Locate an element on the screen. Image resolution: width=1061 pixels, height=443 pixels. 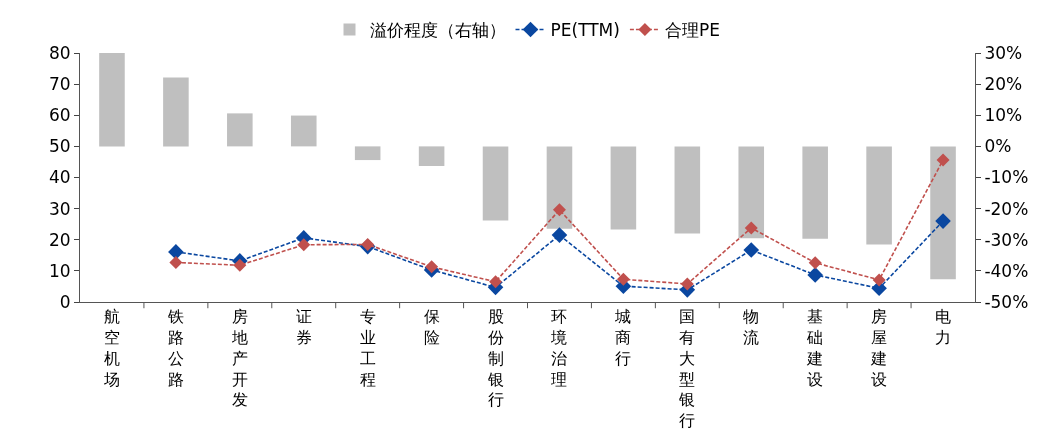
x-tick-label: 电力 is located at coordinates (943, 327).